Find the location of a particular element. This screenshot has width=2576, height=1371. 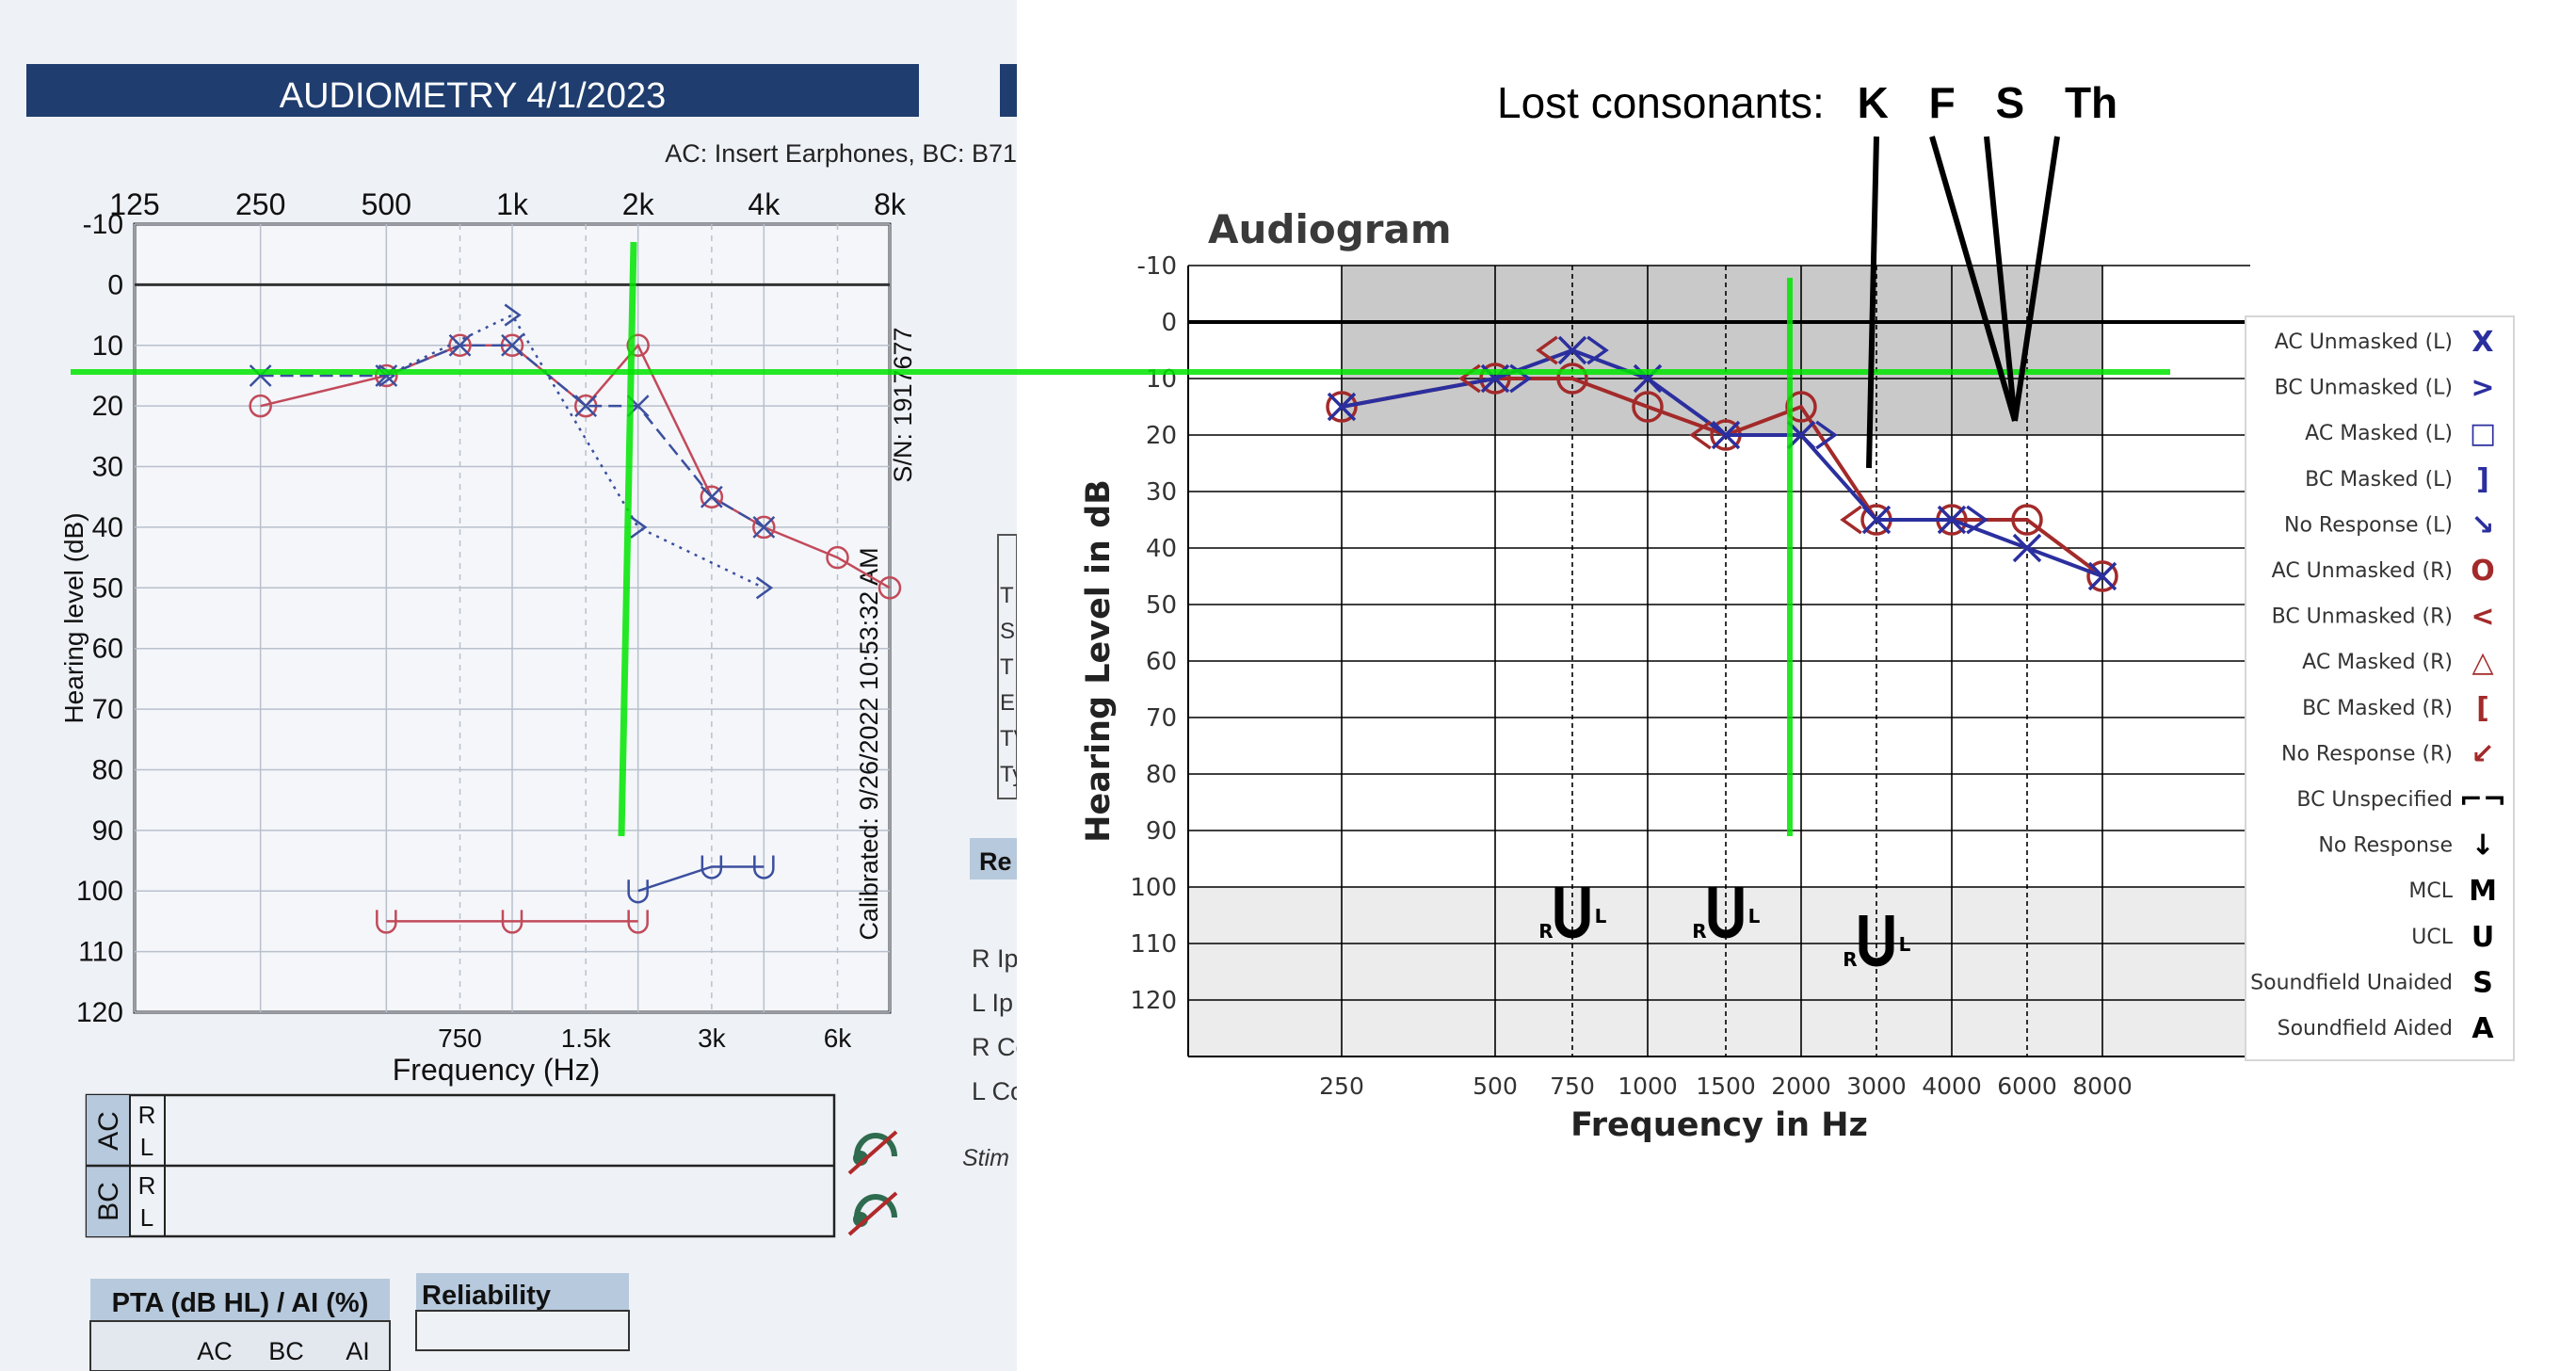

photo-top-tick: 8k is located at coordinates (890, 204).